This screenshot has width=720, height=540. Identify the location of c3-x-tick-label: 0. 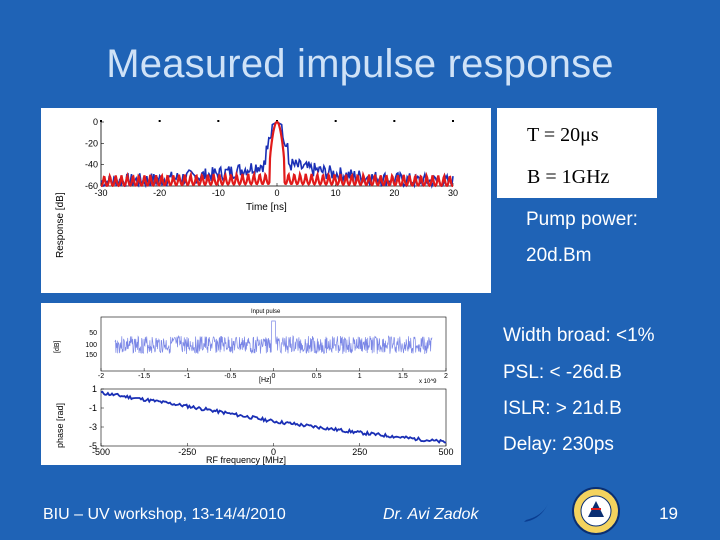
(273, 452).